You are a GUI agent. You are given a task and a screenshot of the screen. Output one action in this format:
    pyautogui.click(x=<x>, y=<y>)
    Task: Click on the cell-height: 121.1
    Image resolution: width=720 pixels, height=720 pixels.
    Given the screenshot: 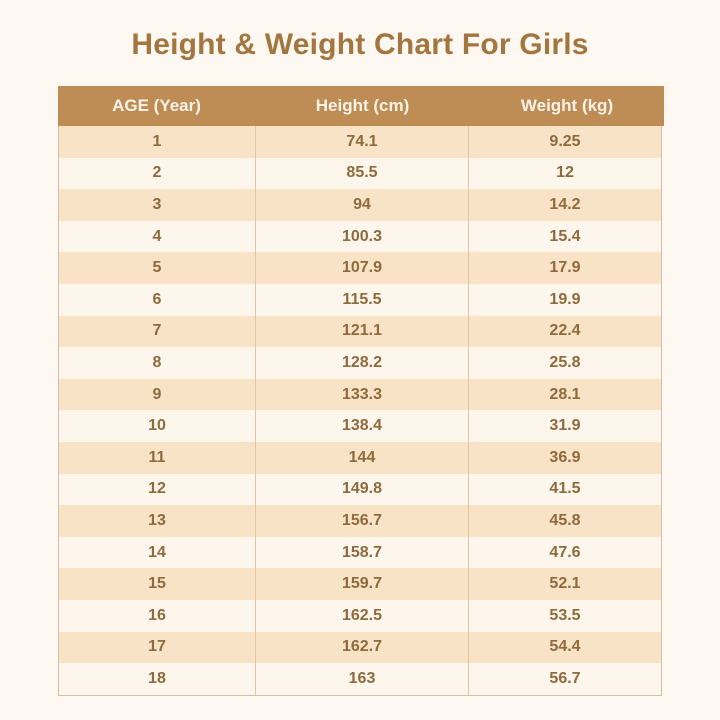 What is the action you would take?
    pyautogui.click(x=362, y=331)
    